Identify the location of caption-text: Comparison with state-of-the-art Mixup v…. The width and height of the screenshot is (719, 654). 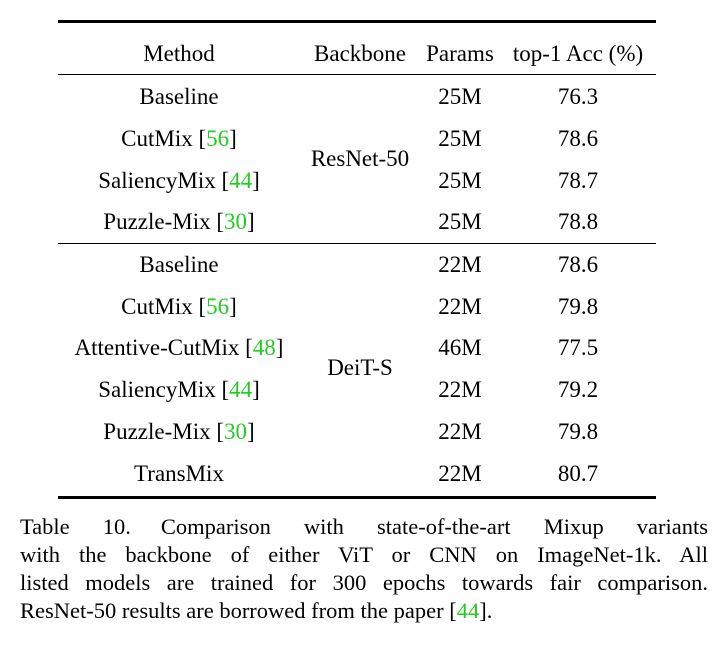
(434, 526).